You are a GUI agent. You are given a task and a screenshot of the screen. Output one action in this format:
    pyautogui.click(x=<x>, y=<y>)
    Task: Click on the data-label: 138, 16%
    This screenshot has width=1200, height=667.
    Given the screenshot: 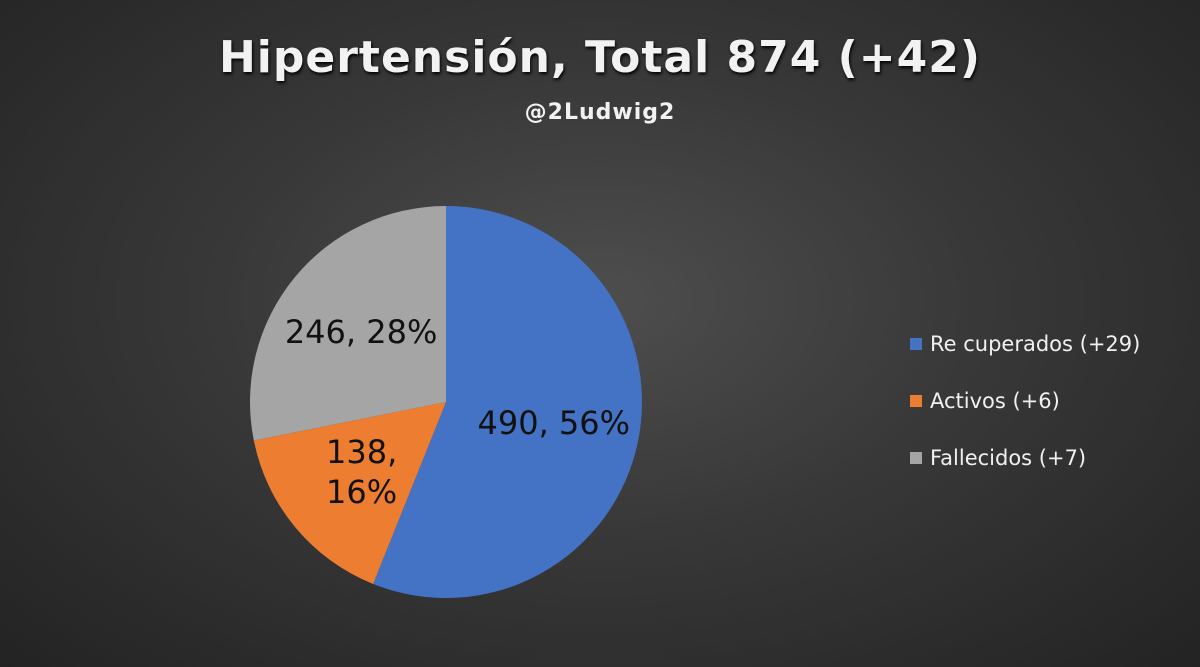 What is the action you would take?
    pyautogui.click(x=361, y=472)
    